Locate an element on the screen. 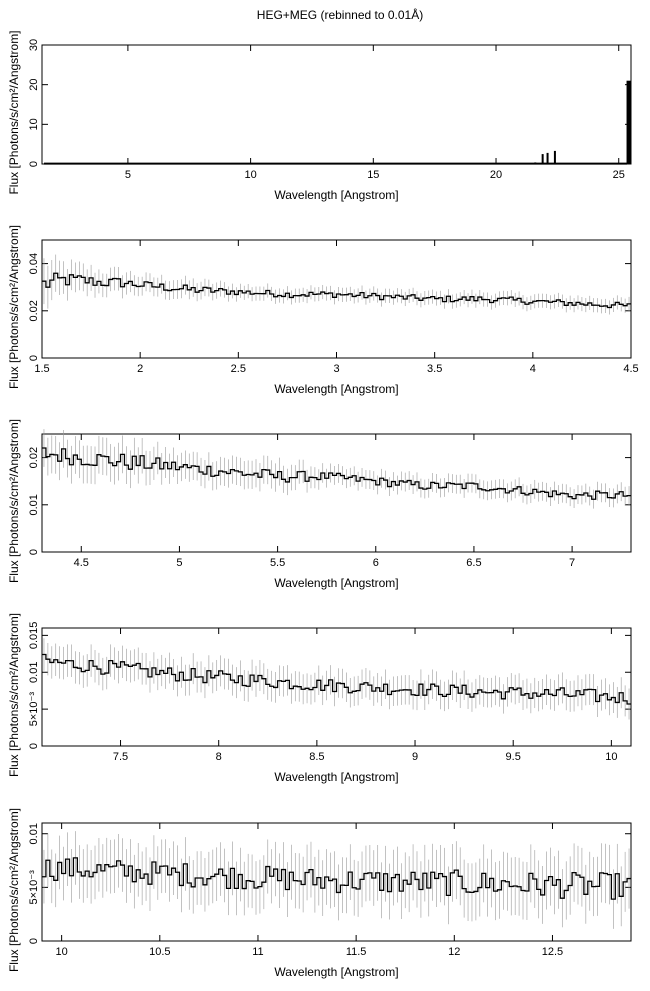 This screenshot has height=991, width=650. x-tick-label: 11 is located at coordinates (257, 952).